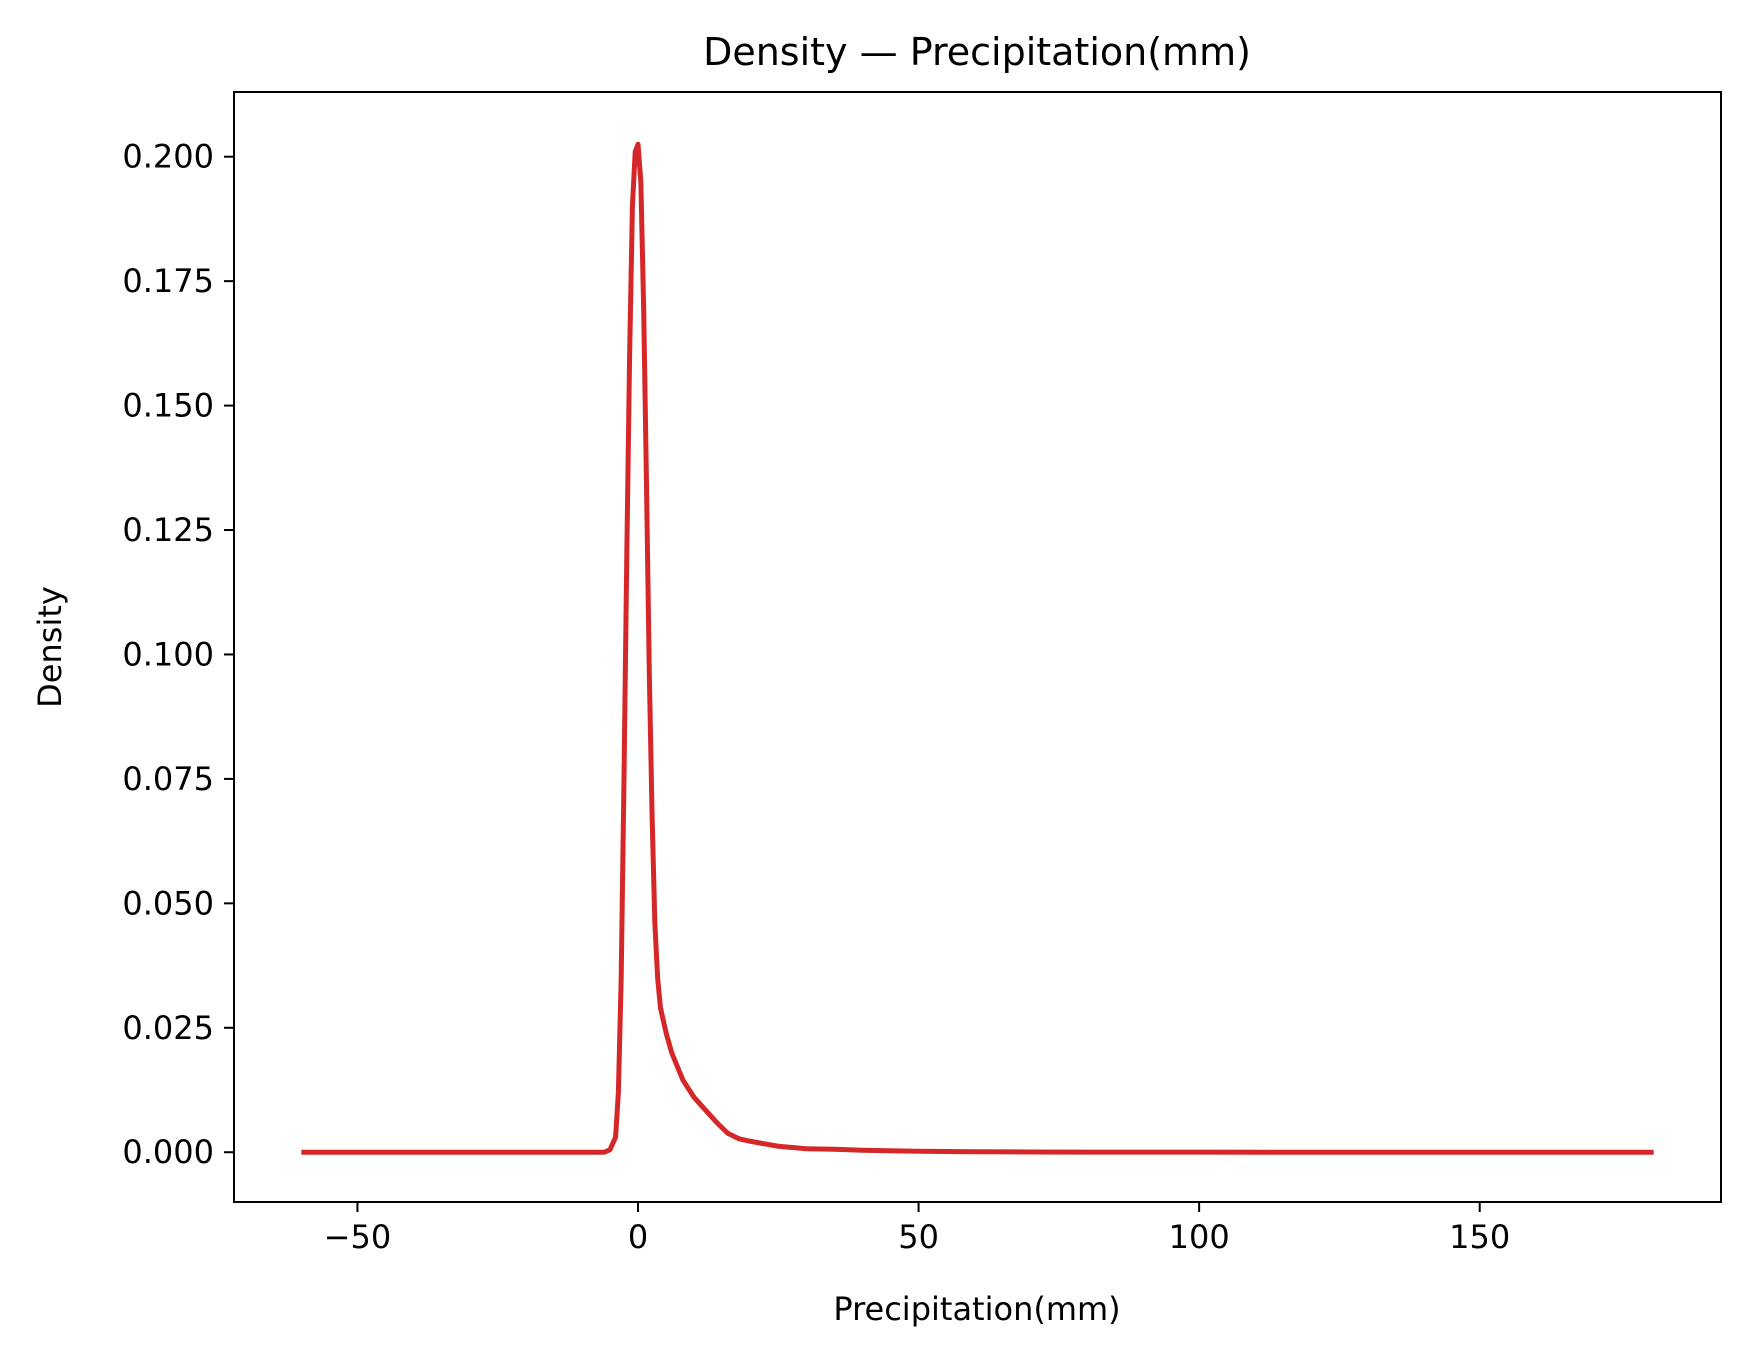 Image resolution: width=1753 pixels, height=1357 pixels. I want to click on y-axis-label: Density, so click(50, 647).